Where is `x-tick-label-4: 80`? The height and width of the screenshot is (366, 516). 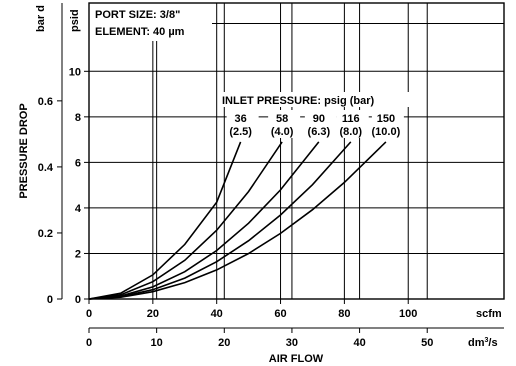
x-tick-label-4: 80 is located at coordinates (344, 314).